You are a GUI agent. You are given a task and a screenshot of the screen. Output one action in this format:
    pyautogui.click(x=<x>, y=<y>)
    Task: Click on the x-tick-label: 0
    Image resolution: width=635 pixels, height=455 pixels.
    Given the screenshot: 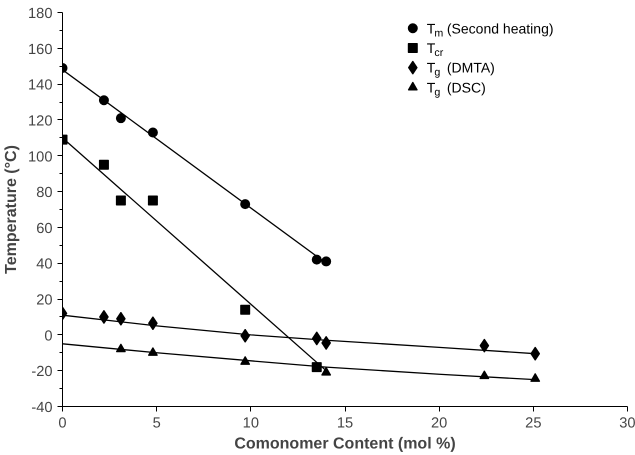 What is the action you would take?
    pyautogui.click(x=62, y=424)
    